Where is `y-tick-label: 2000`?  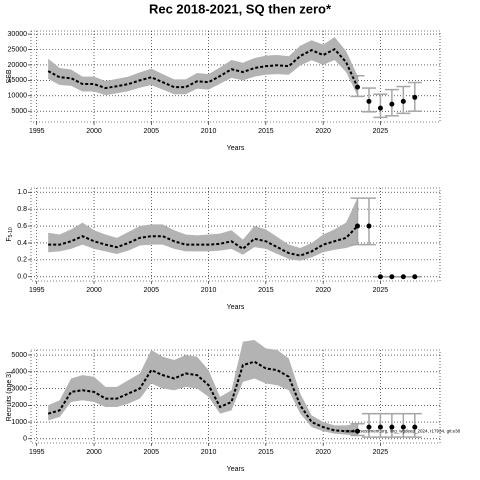
y-tick-label: 2000 is located at coordinates (19, 405).